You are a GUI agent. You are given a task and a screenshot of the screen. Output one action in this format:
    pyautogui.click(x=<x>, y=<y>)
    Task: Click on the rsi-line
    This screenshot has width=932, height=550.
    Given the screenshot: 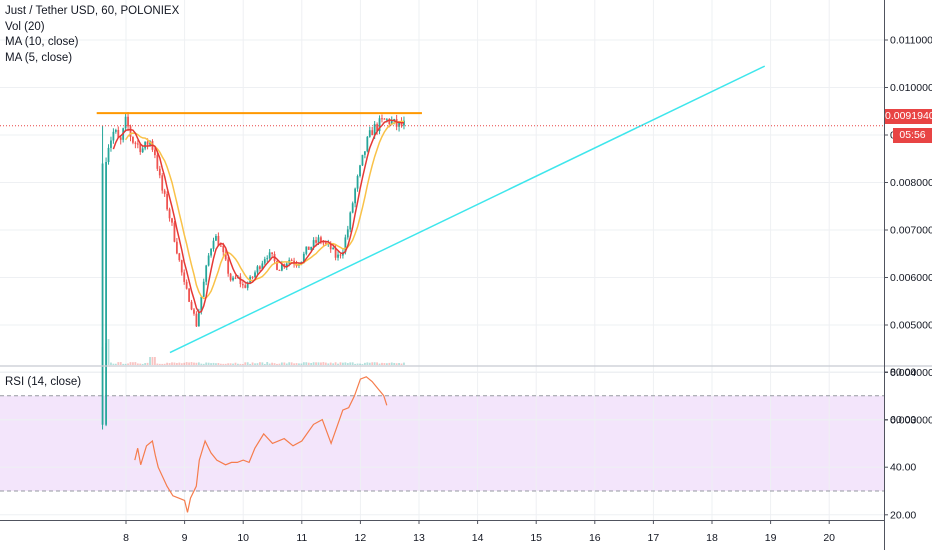 What is the action you would take?
    pyautogui.click(x=261, y=444)
    